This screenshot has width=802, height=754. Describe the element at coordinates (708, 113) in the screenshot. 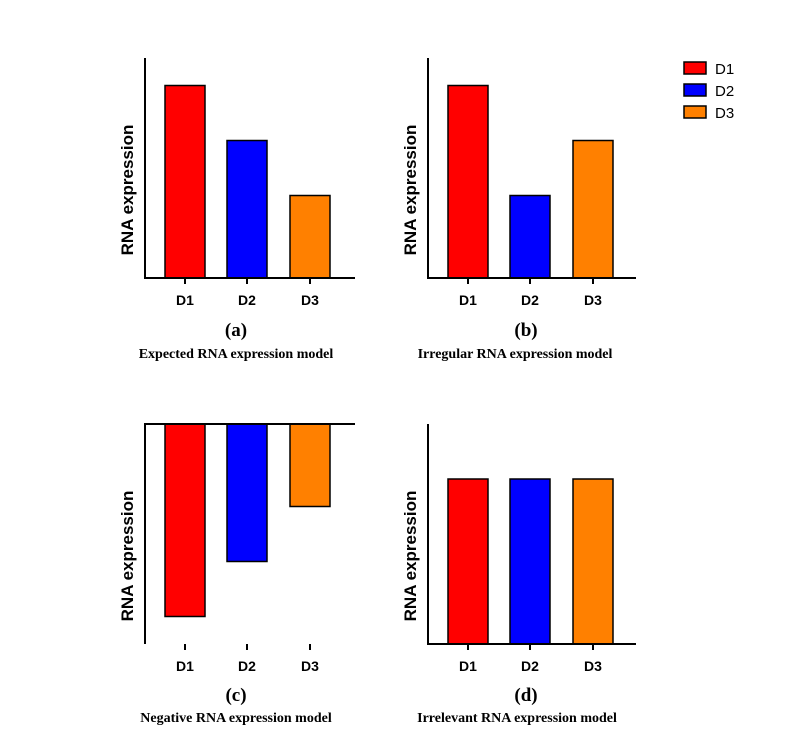

I see `legend-item-d3: D3` at that location.